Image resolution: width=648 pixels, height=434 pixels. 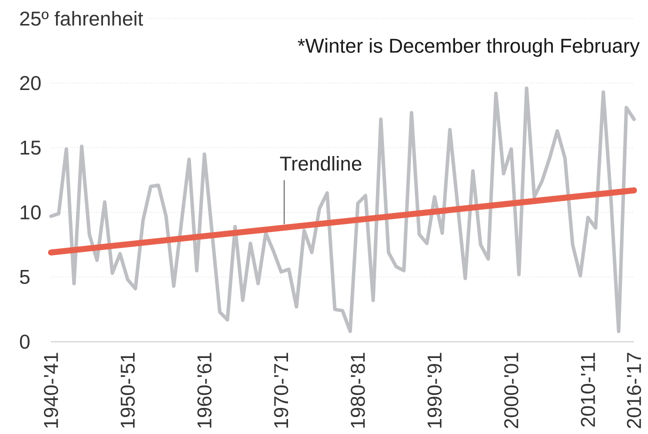 I want to click on x-tick-label: 1960-'61, so click(x=204, y=390).